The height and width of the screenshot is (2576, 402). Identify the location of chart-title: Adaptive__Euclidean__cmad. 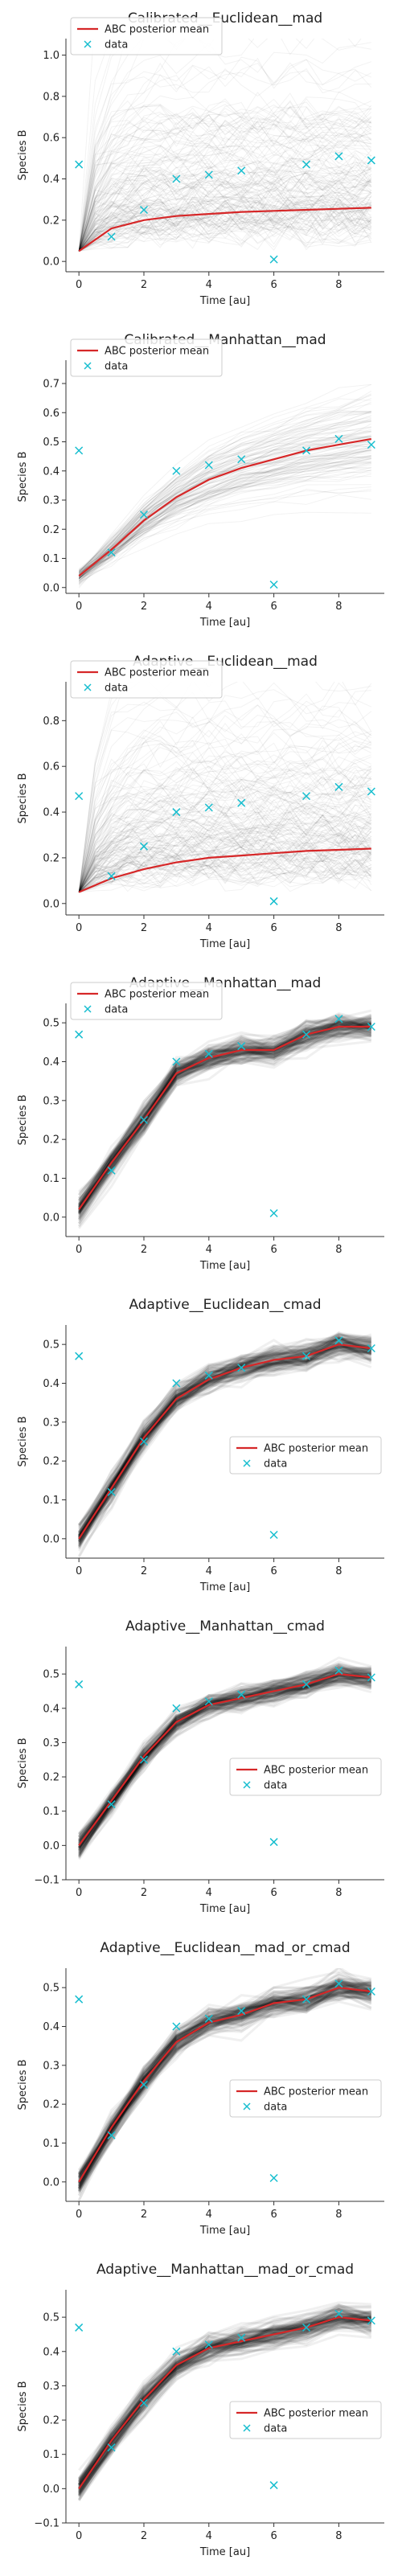
(225, 1305).